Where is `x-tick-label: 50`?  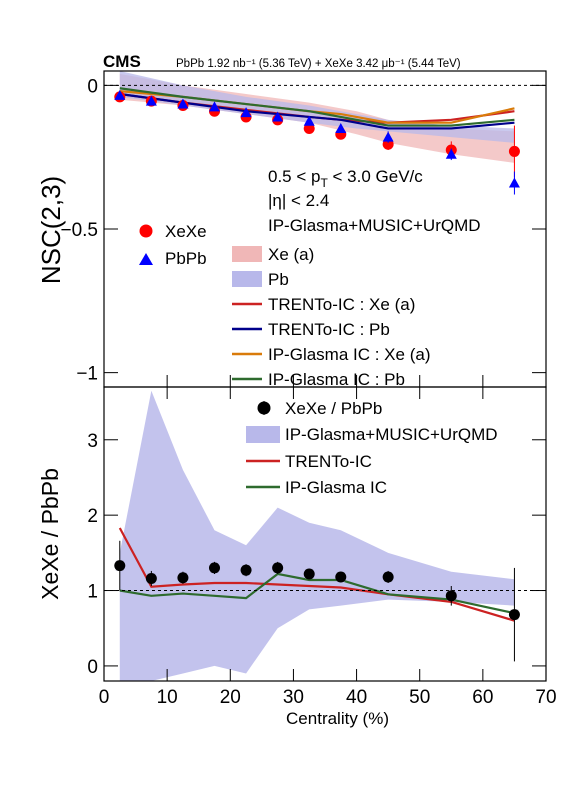
x-tick-label: 50 is located at coordinates (419, 697).